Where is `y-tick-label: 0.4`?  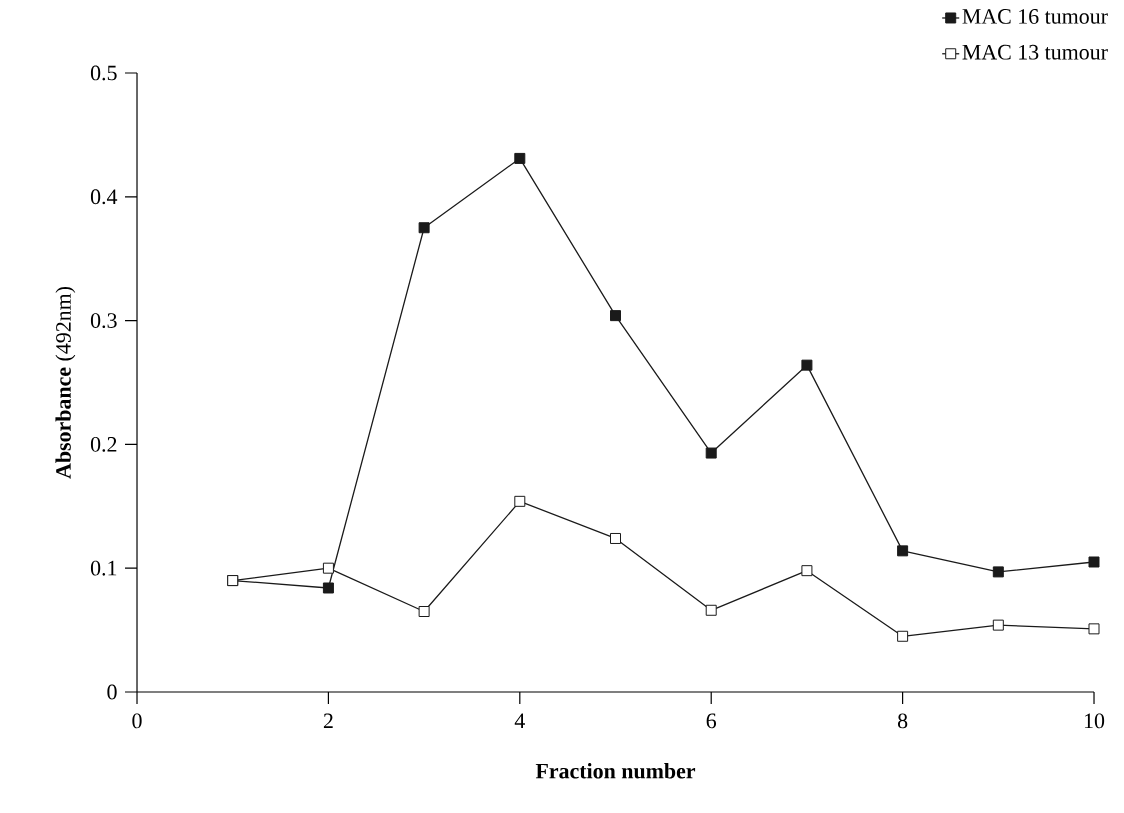
y-tick-label: 0.4 is located at coordinates (104, 197).